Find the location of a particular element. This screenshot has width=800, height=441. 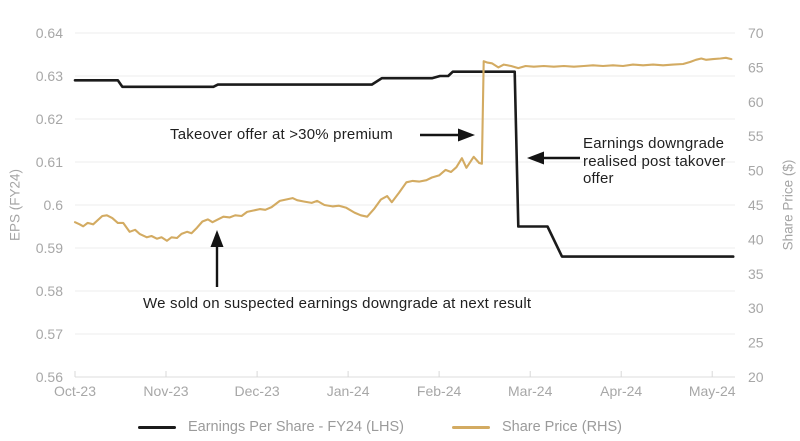

y-right-tick-label: 55 is located at coordinates (756, 136).